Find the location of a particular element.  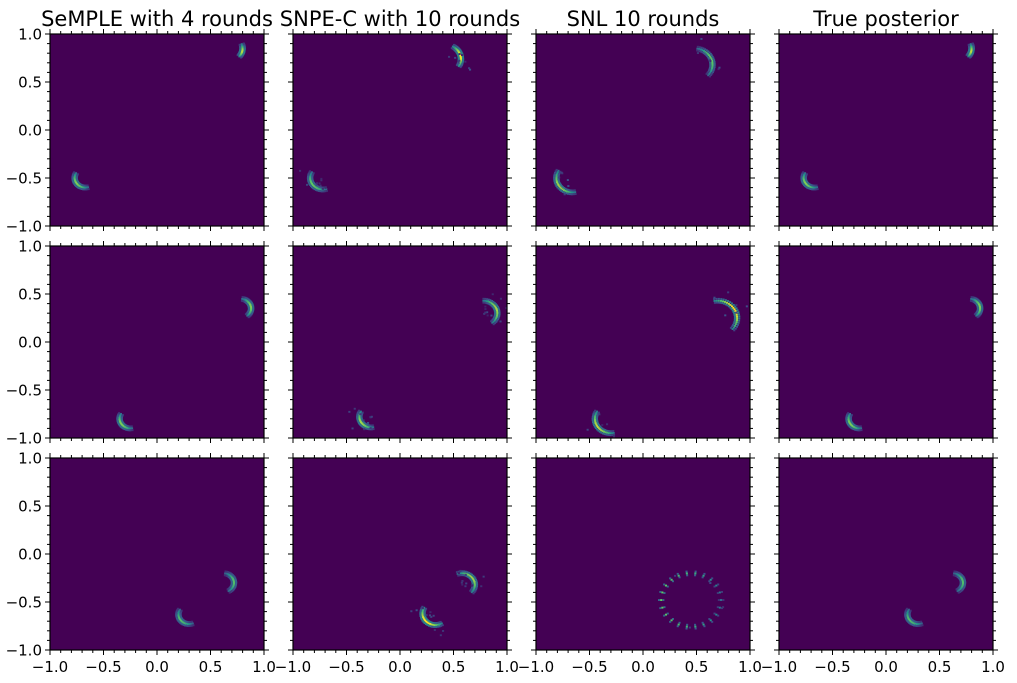

x-tick-label: 0.0 is located at coordinates (643, 667).